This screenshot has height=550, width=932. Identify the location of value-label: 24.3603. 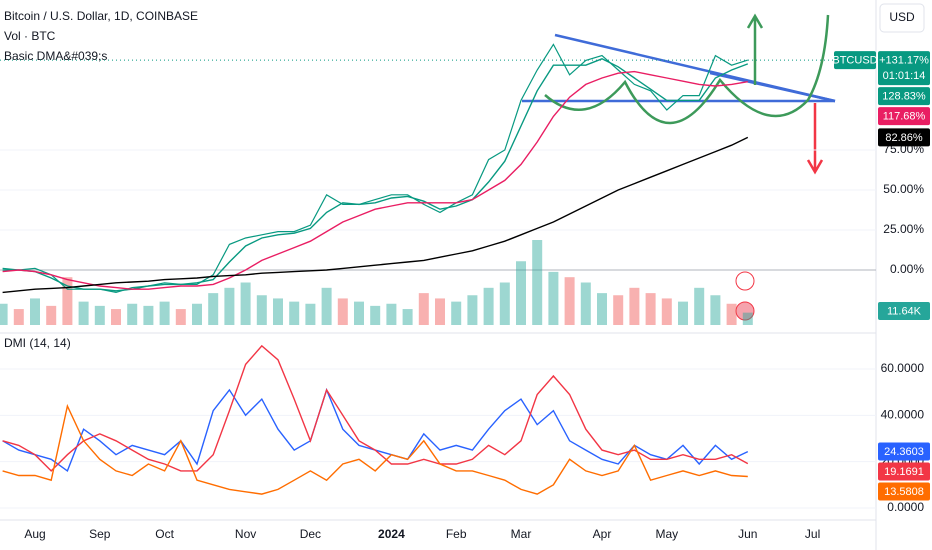
(904, 452).